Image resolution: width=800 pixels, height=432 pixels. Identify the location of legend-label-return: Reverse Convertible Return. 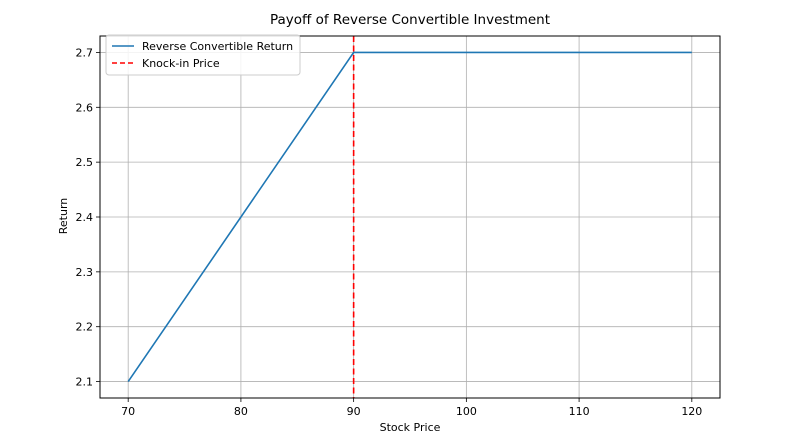
(217, 46).